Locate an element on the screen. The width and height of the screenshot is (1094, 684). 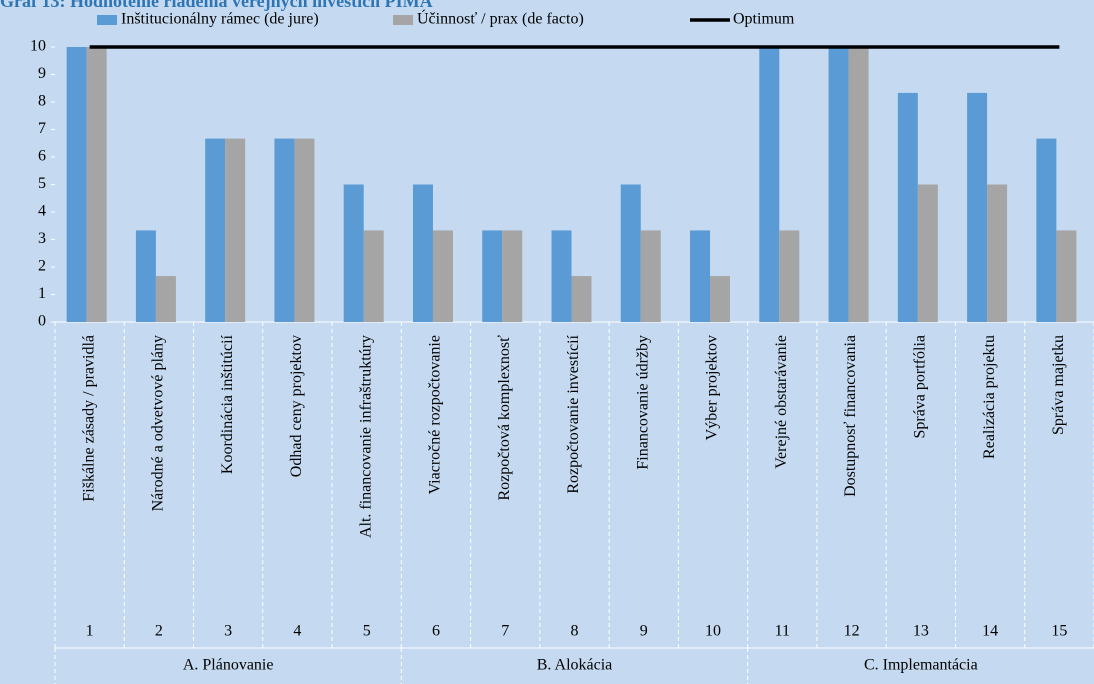
category-number: 13 is located at coordinates (921, 631).